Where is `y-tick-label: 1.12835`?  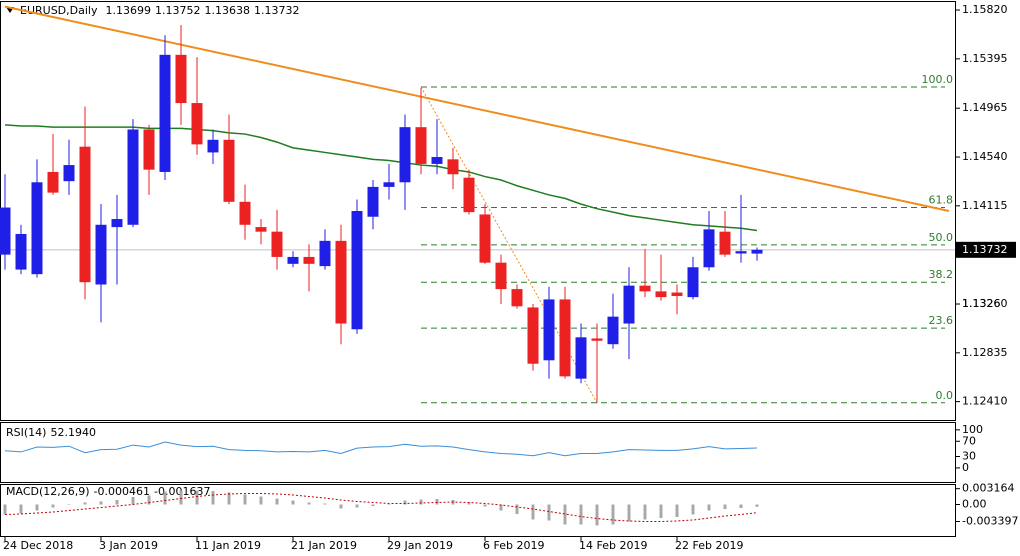
y-tick-label: 1.12835 is located at coordinates (985, 352).